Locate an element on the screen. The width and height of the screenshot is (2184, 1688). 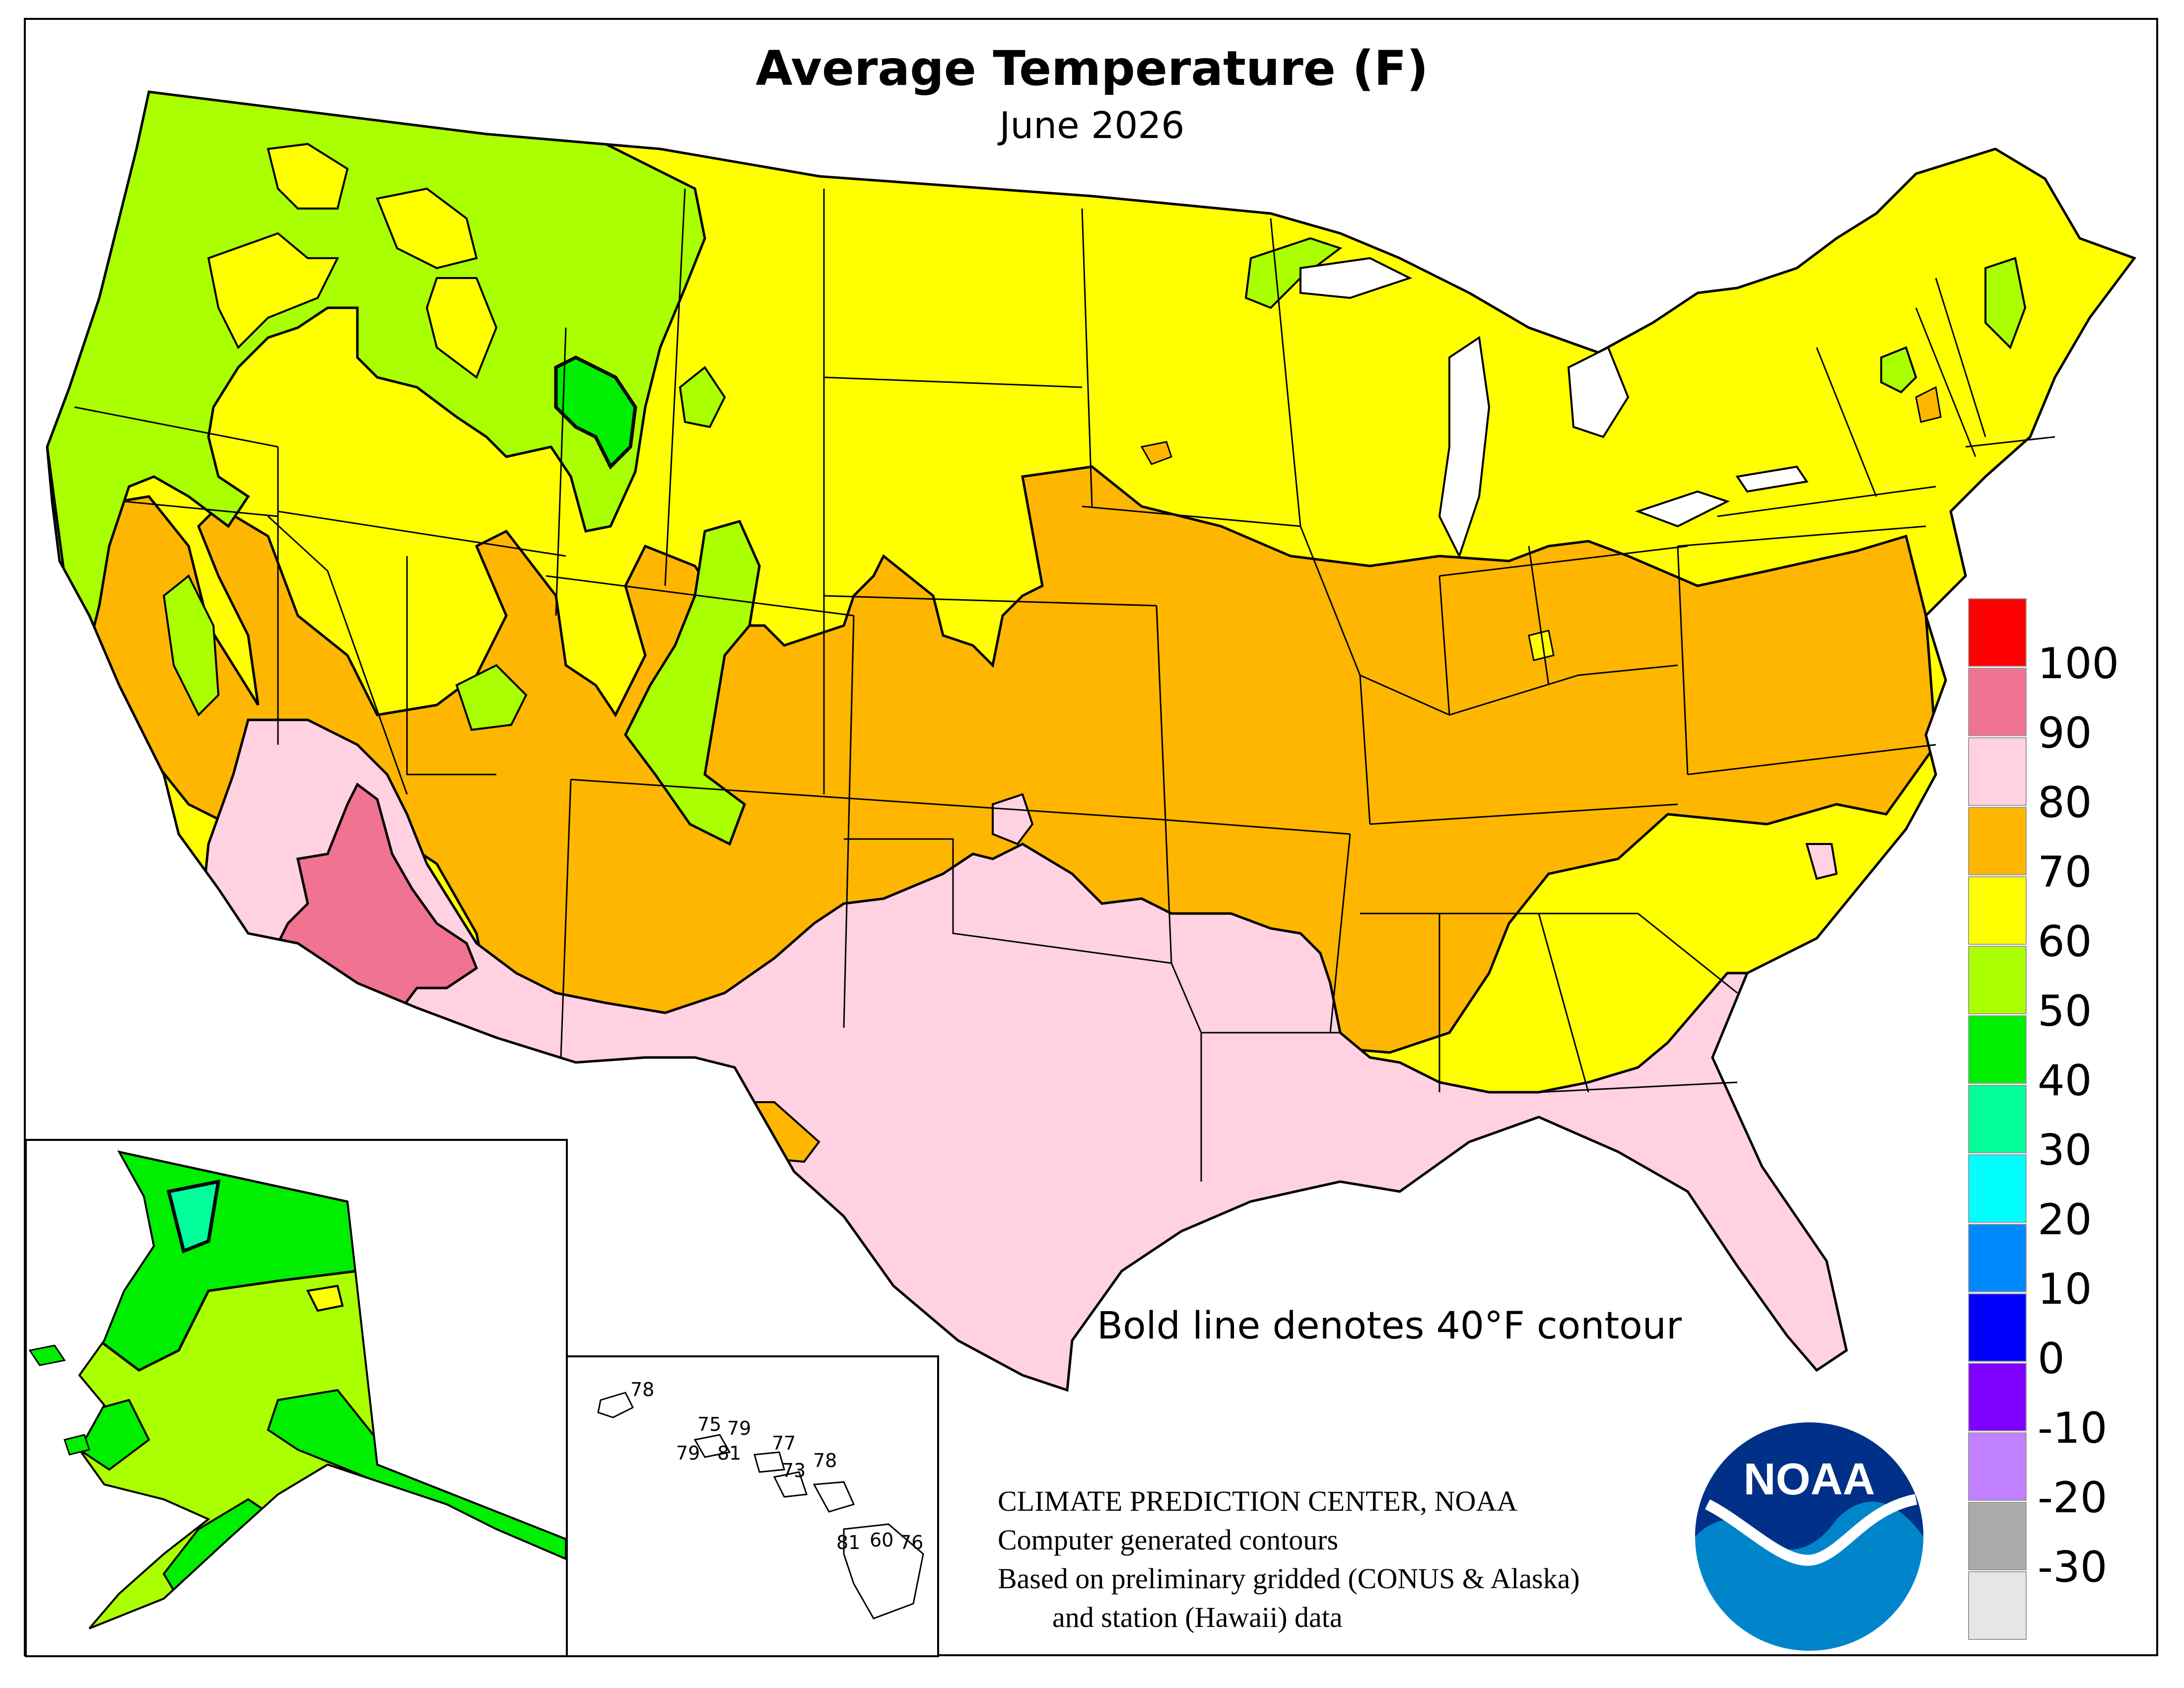
lake-ontario is located at coordinates (1772, 479).